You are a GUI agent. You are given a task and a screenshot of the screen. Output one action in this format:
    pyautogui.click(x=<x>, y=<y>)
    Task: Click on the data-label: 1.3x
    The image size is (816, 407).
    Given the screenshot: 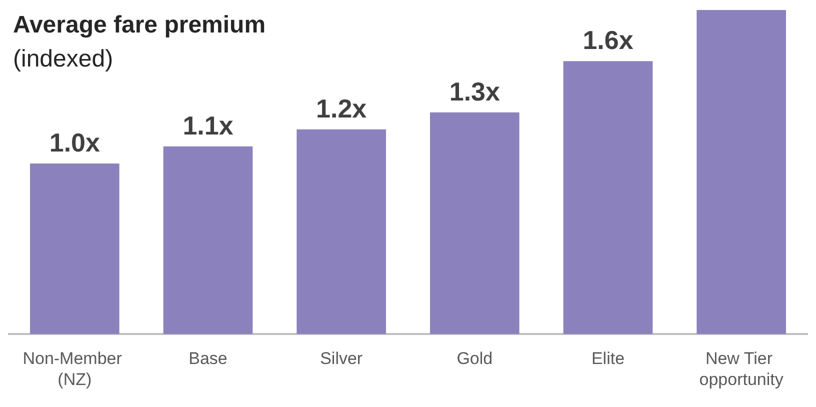 What is the action you would take?
    pyautogui.click(x=475, y=91)
    